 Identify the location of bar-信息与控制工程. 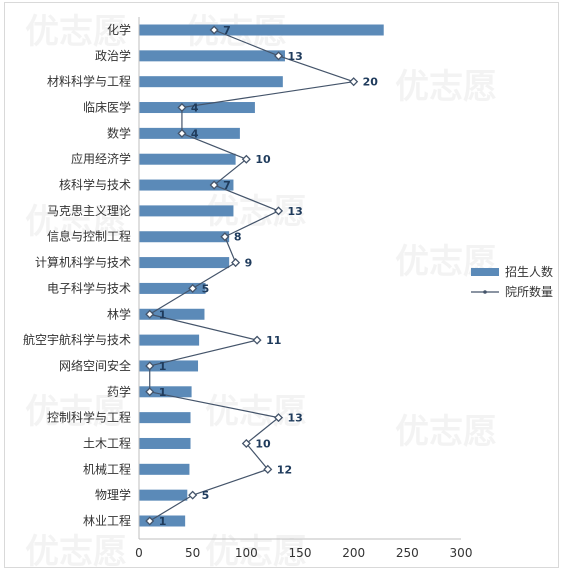
(184, 237).